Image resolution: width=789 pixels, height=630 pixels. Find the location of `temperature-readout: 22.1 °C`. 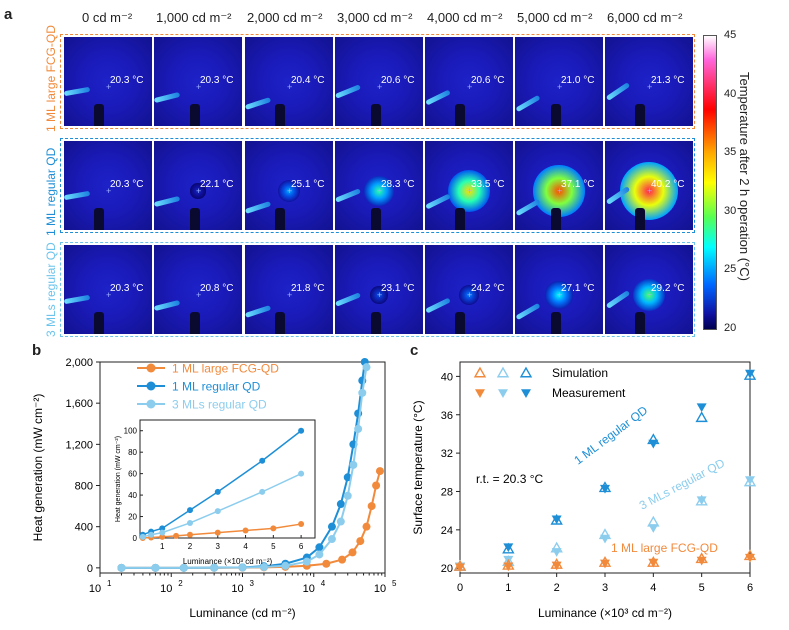

temperature-readout: 22.1 °C is located at coordinates (217, 184).